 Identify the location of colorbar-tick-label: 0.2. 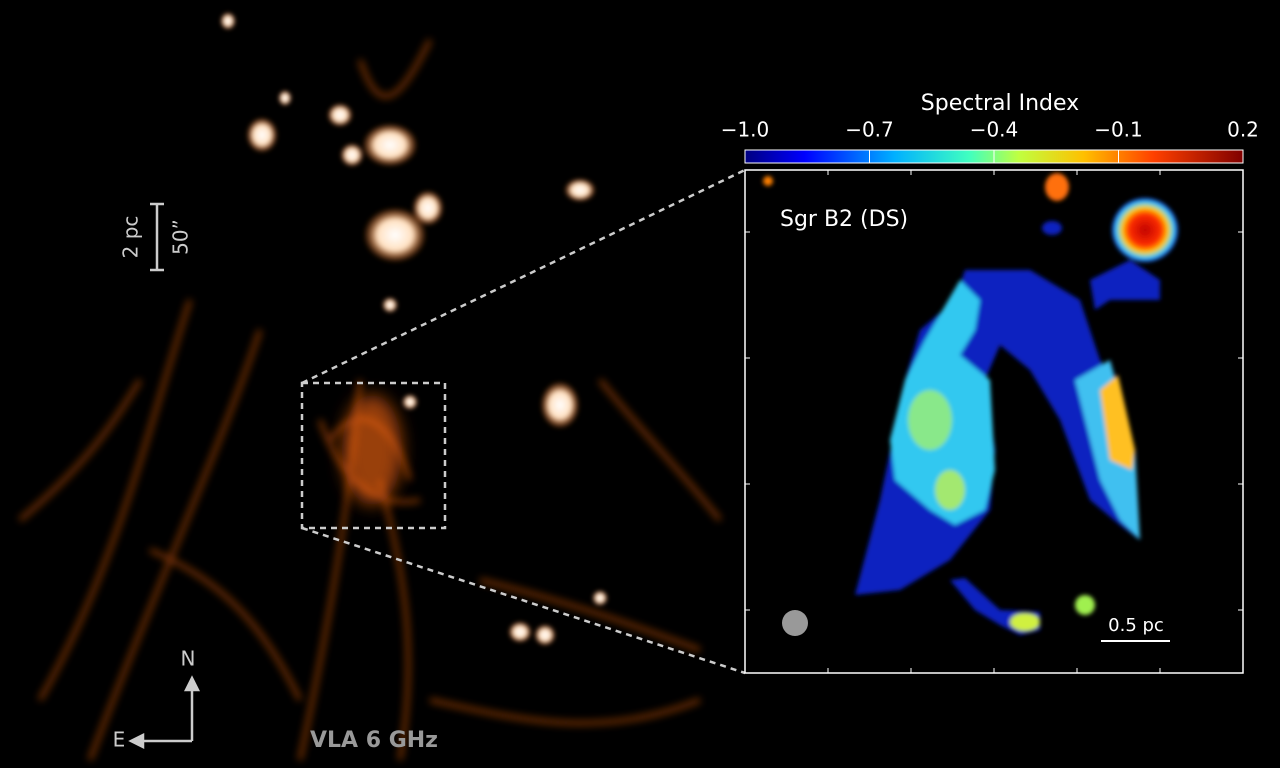
(1243, 130).